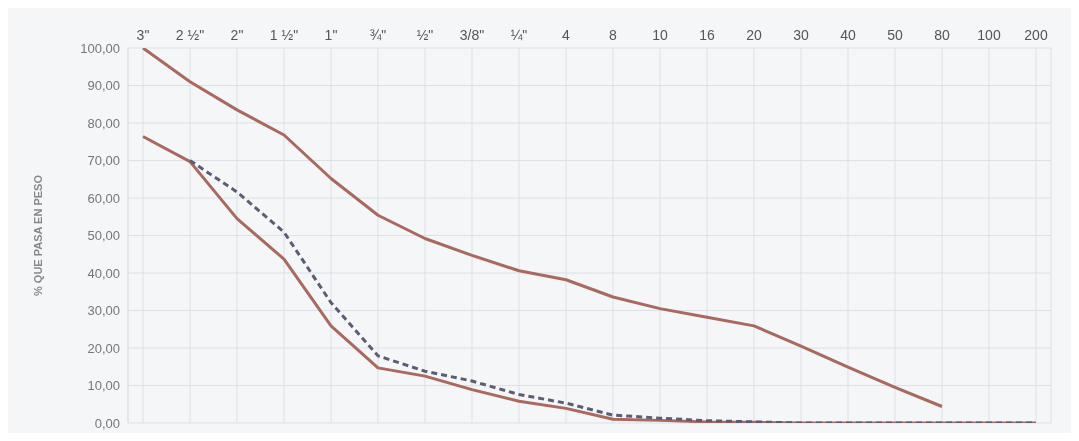 Image resolution: width=1079 pixels, height=441 pixels. Describe the element at coordinates (103, 198) in the screenshot. I see `y-tick-label: 60,00` at that location.